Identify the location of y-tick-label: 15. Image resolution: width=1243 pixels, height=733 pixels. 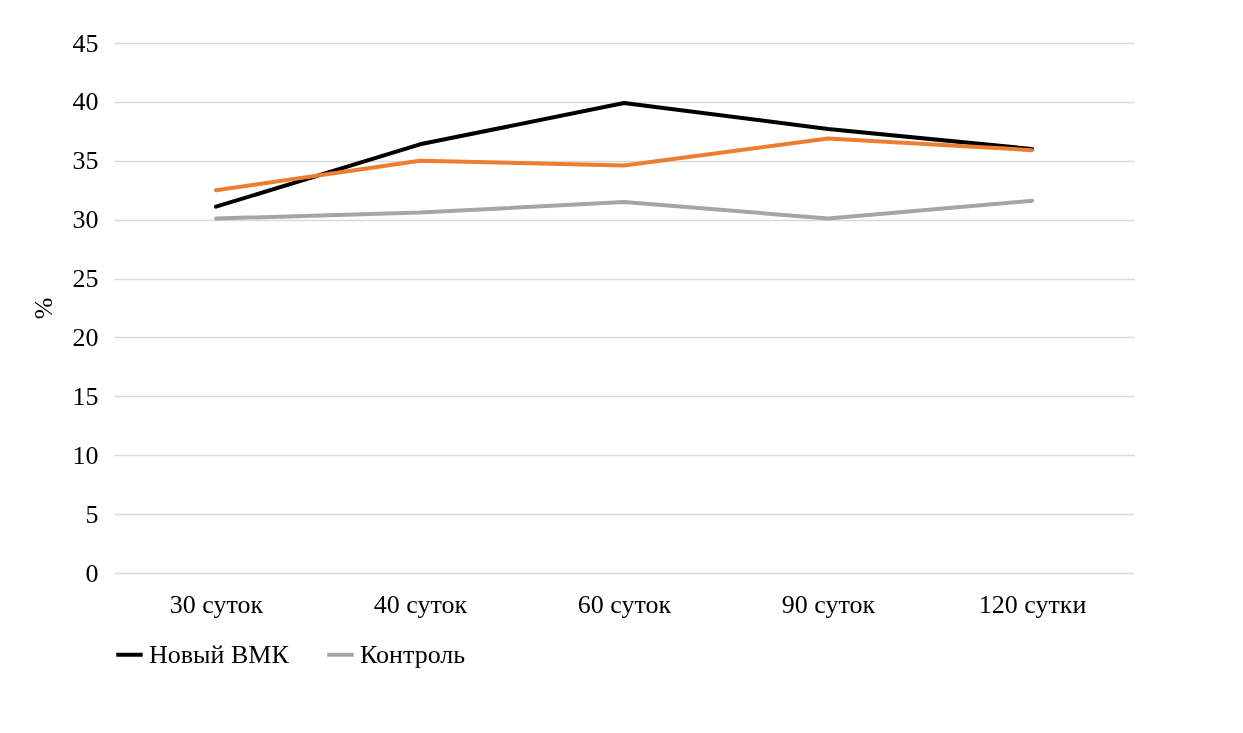
(85, 396).